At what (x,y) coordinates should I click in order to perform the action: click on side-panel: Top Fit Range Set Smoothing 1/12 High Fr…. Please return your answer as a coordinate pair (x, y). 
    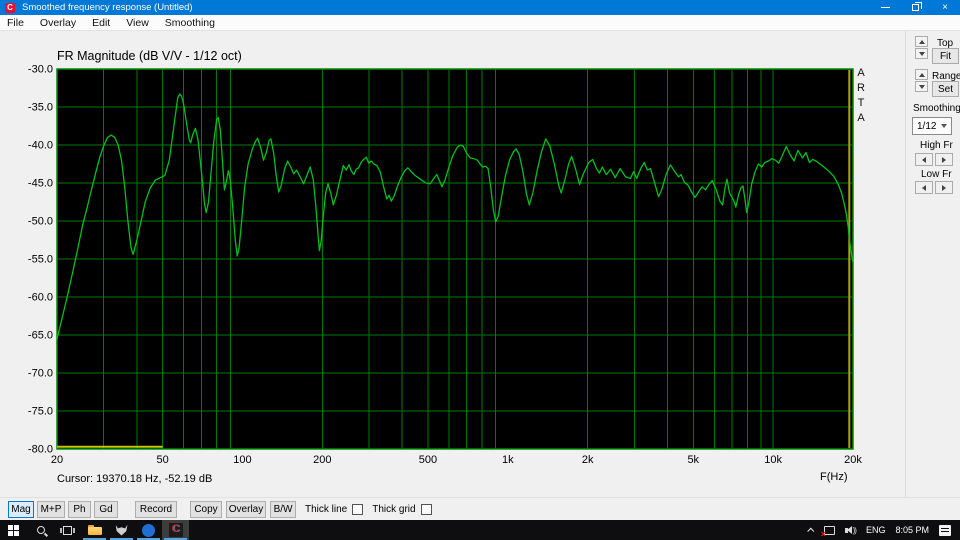
    Looking at the image, I should click on (932, 264).